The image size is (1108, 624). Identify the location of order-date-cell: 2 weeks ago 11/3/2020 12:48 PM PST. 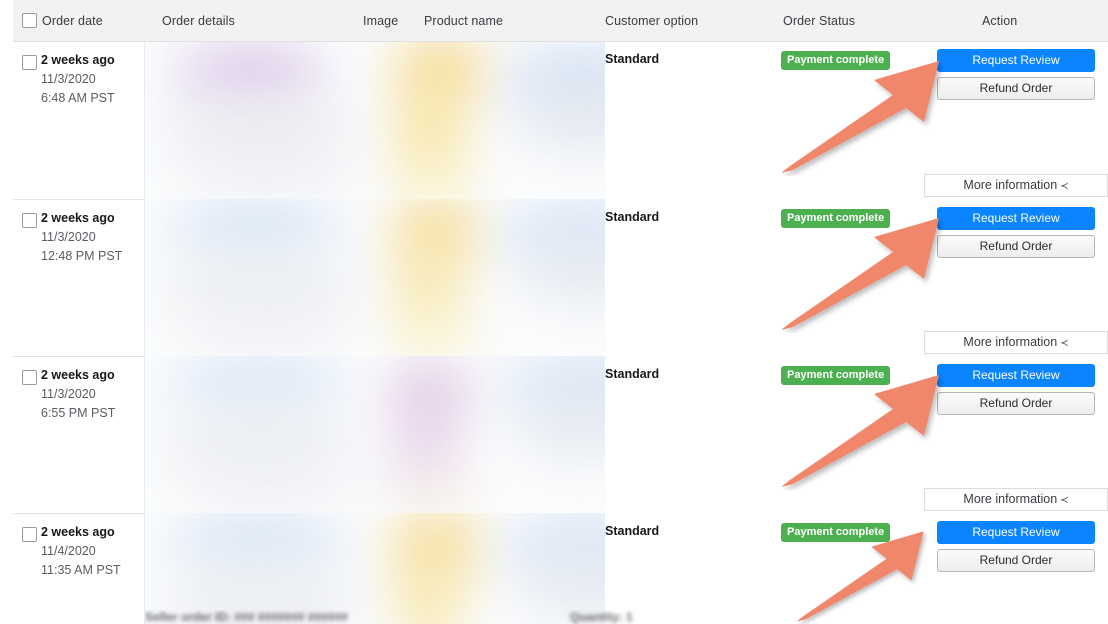
(81, 237).